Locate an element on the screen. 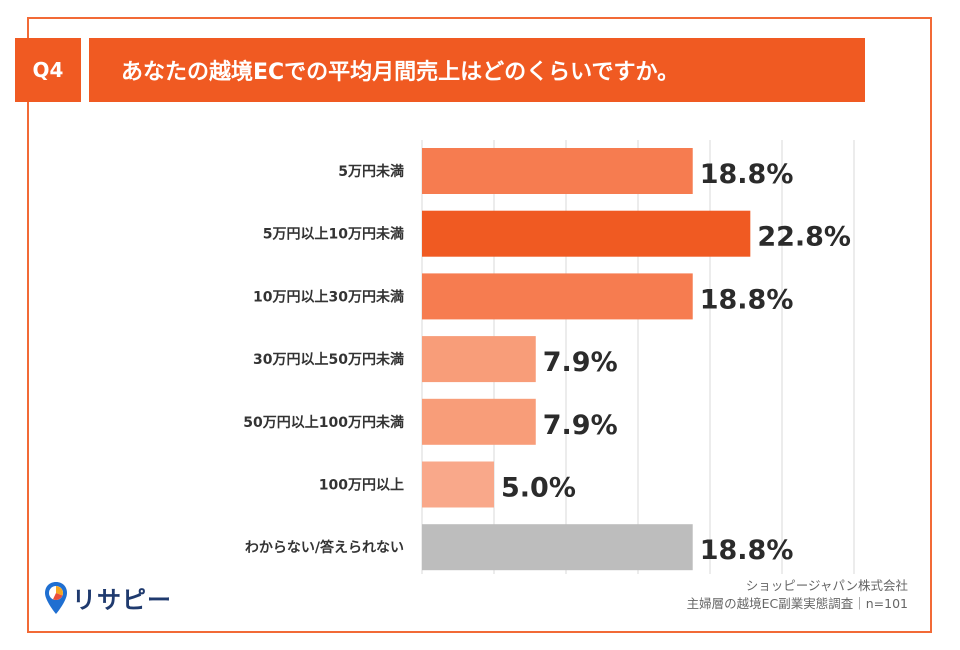 The image size is (960, 650). category-label: 30万円以上50万円未満 is located at coordinates (328, 359).